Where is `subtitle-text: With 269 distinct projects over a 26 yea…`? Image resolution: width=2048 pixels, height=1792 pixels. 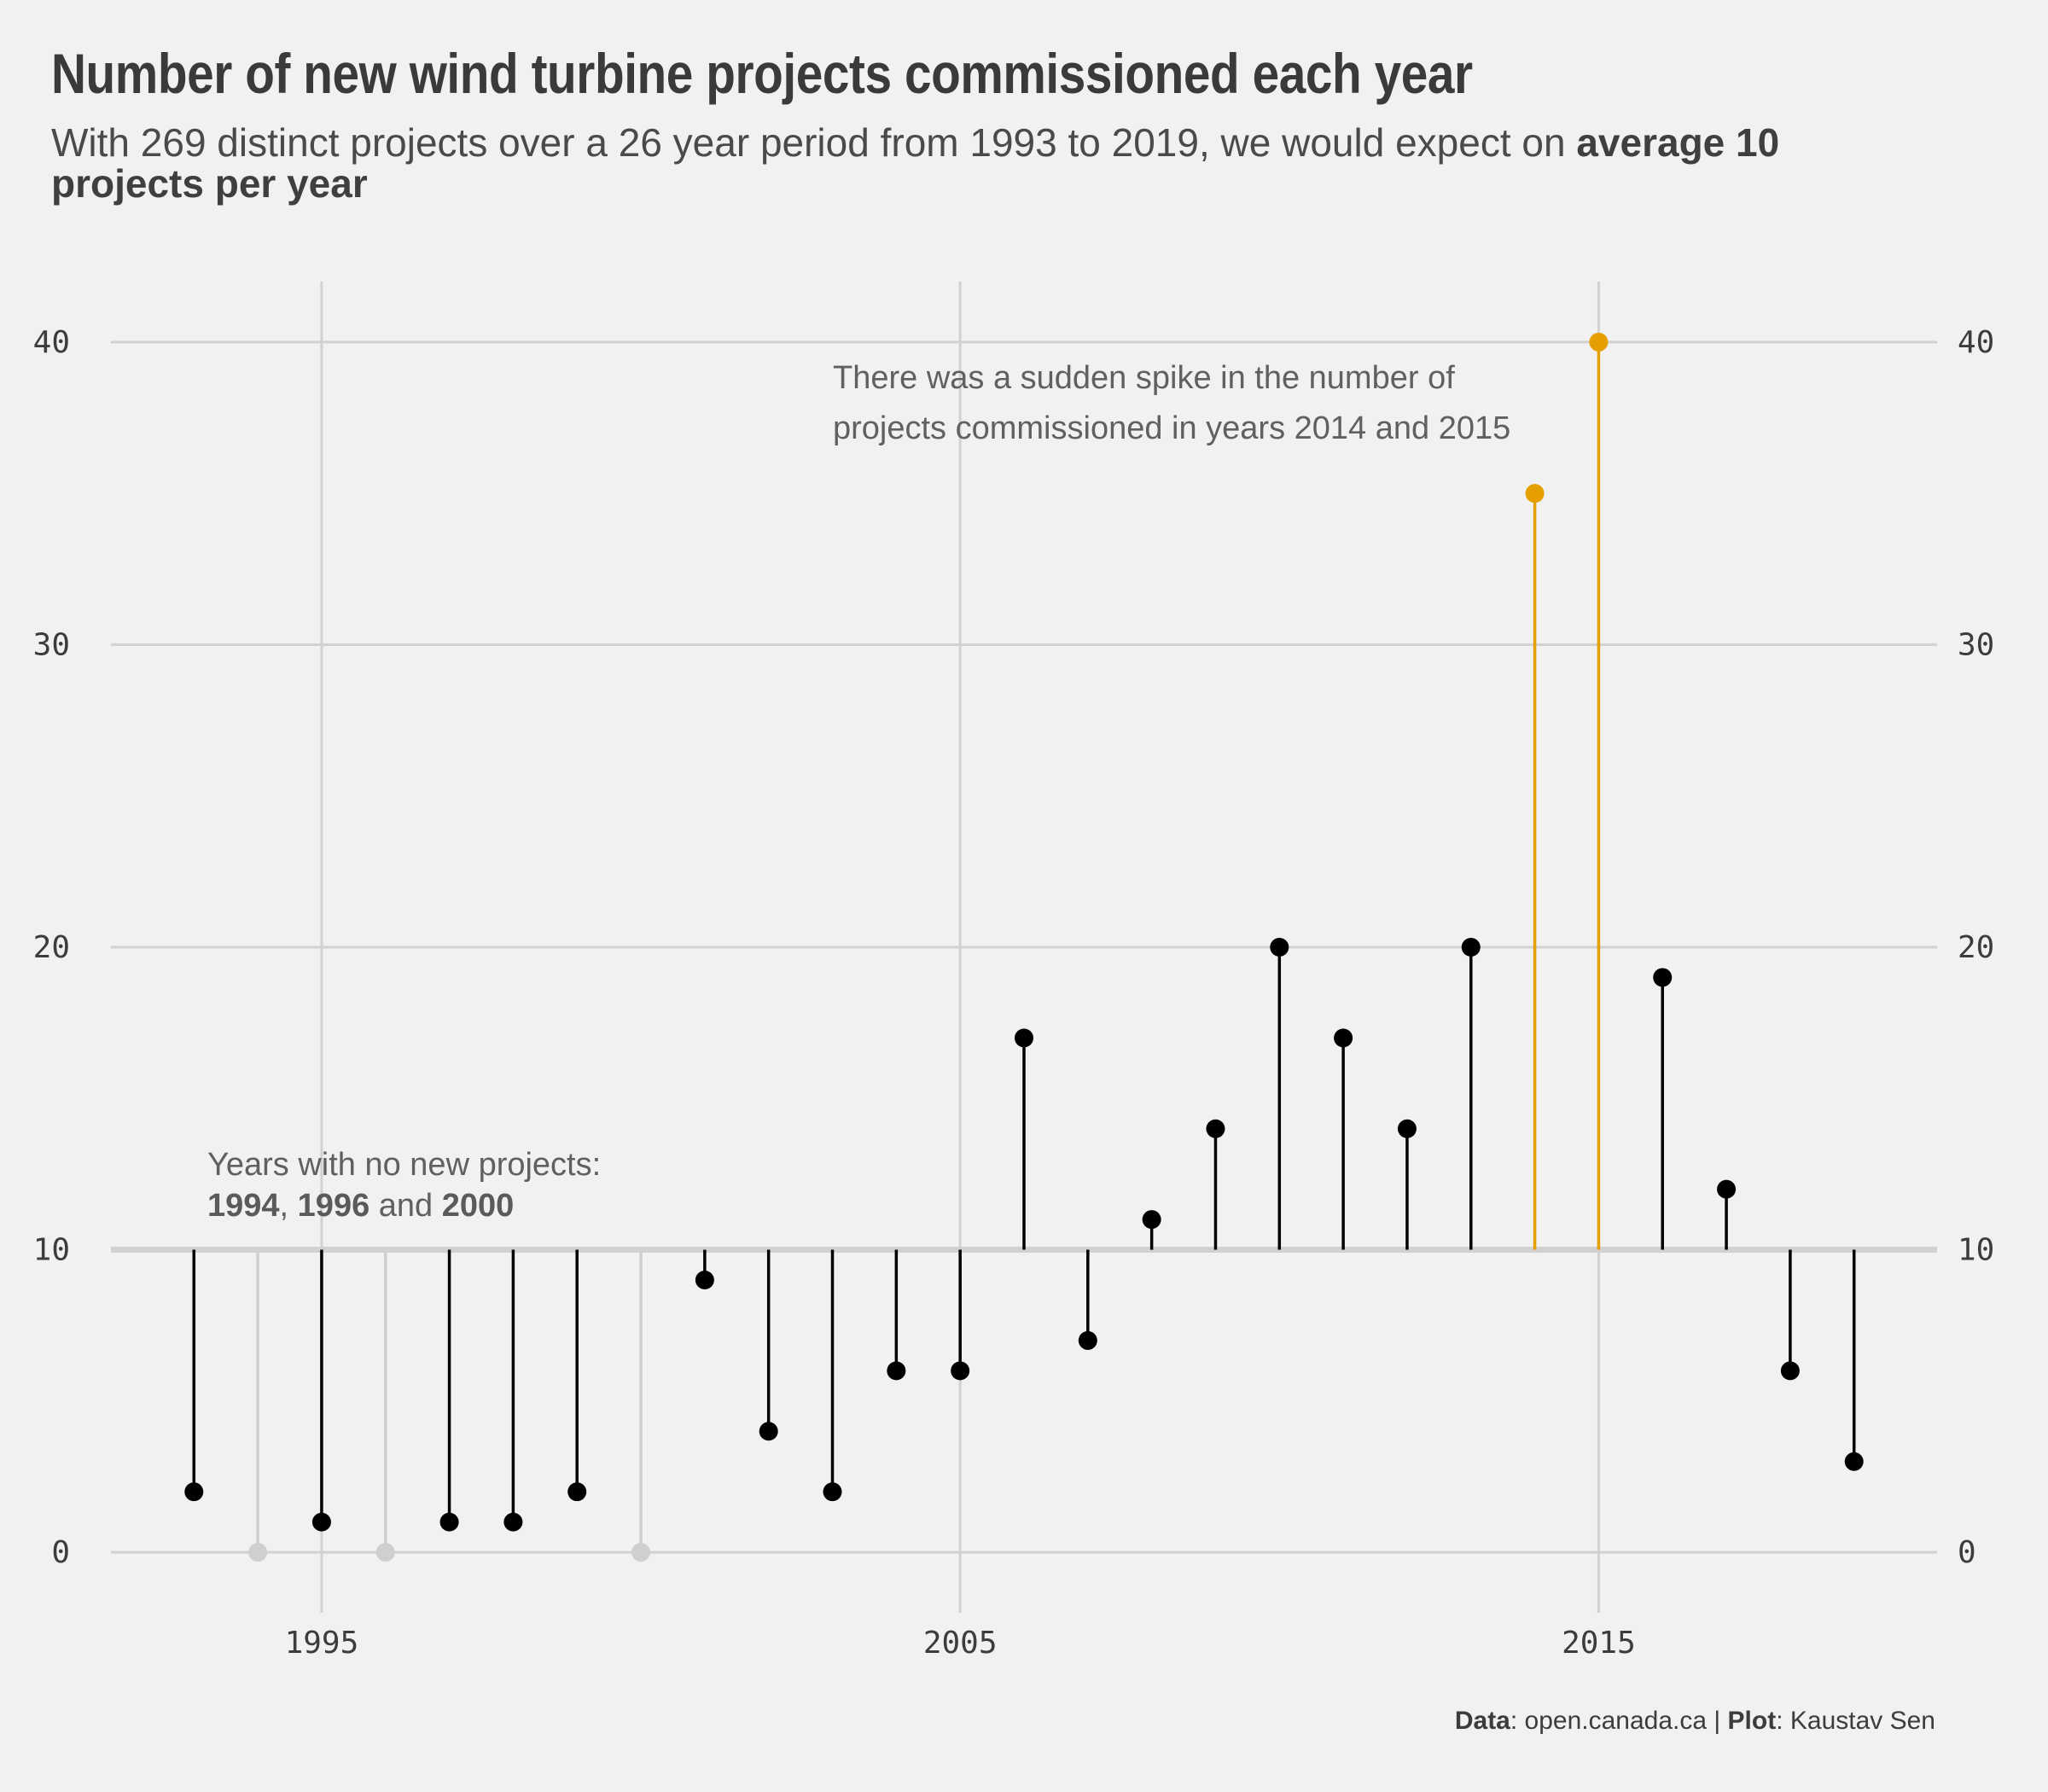
subtitle-text: With 269 distinct projects over a 26 yea… is located at coordinates (814, 142).